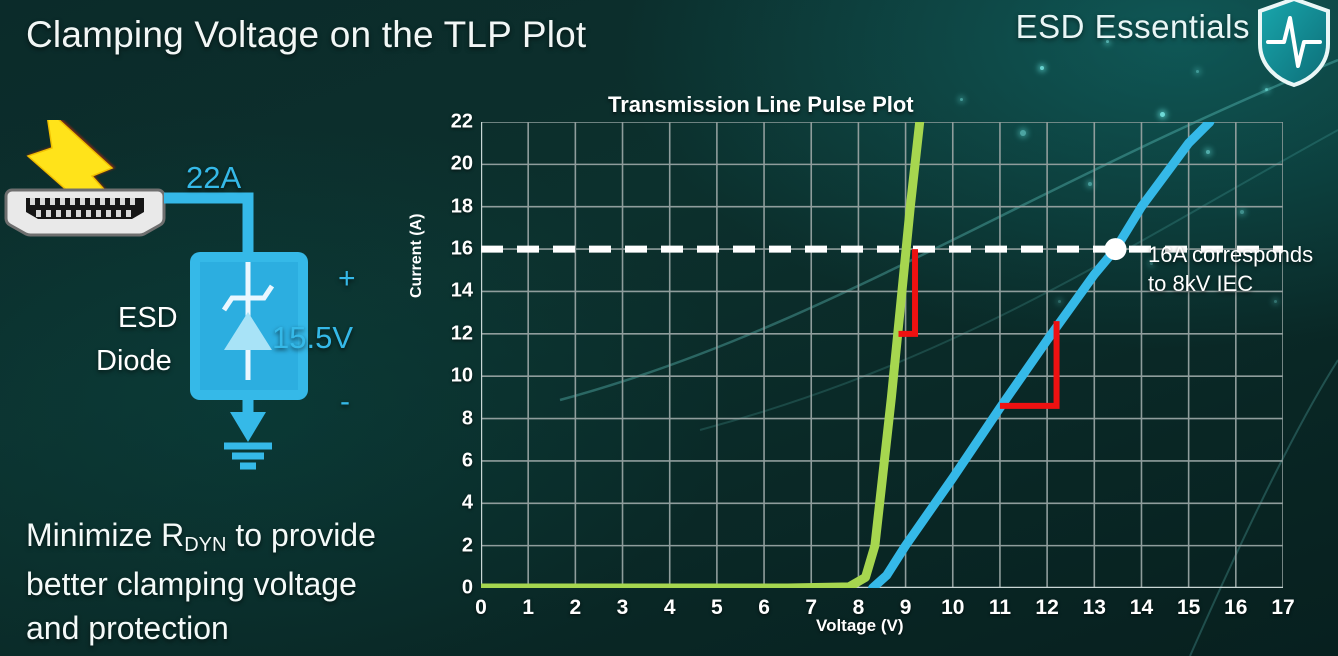 Image resolution: width=1338 pixels, height=656 pixels. Describe the element at coordinates (467, 502) in the screenshot. I see `y-tick-label: 4` at that location.